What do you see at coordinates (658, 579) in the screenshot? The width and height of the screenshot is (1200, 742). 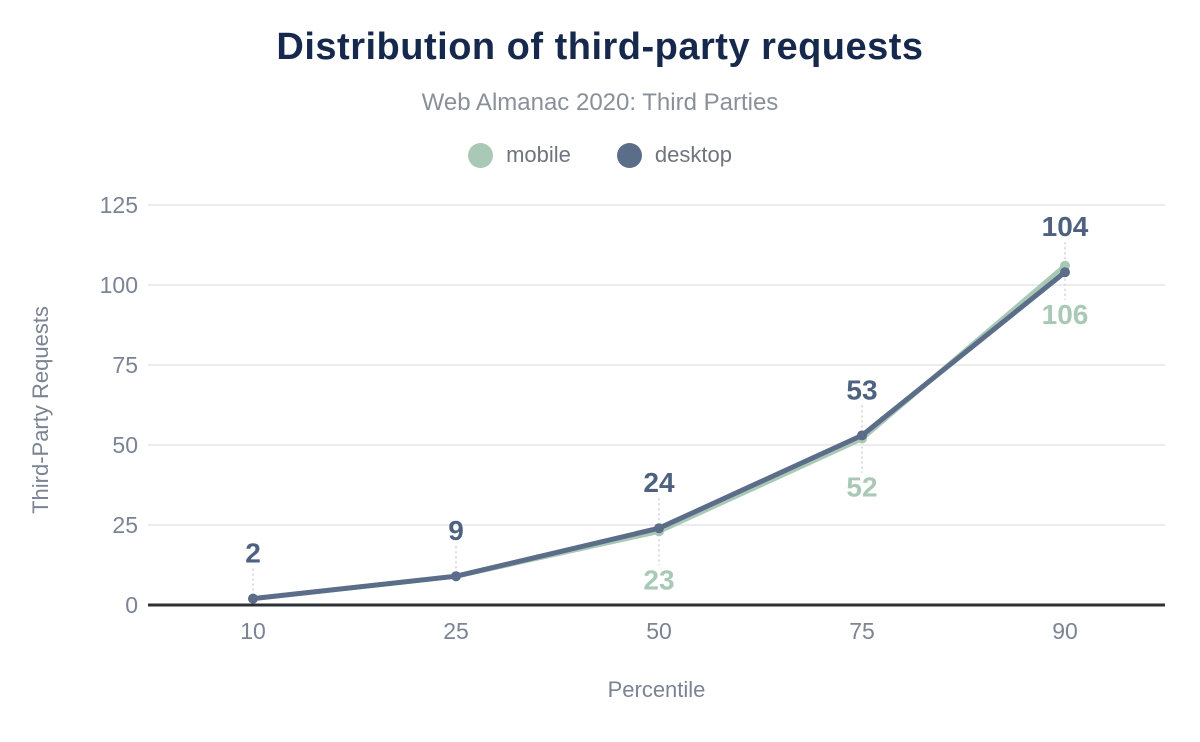 I see `mobile-data-label-p50: 23` at bounding box center [658, 579].